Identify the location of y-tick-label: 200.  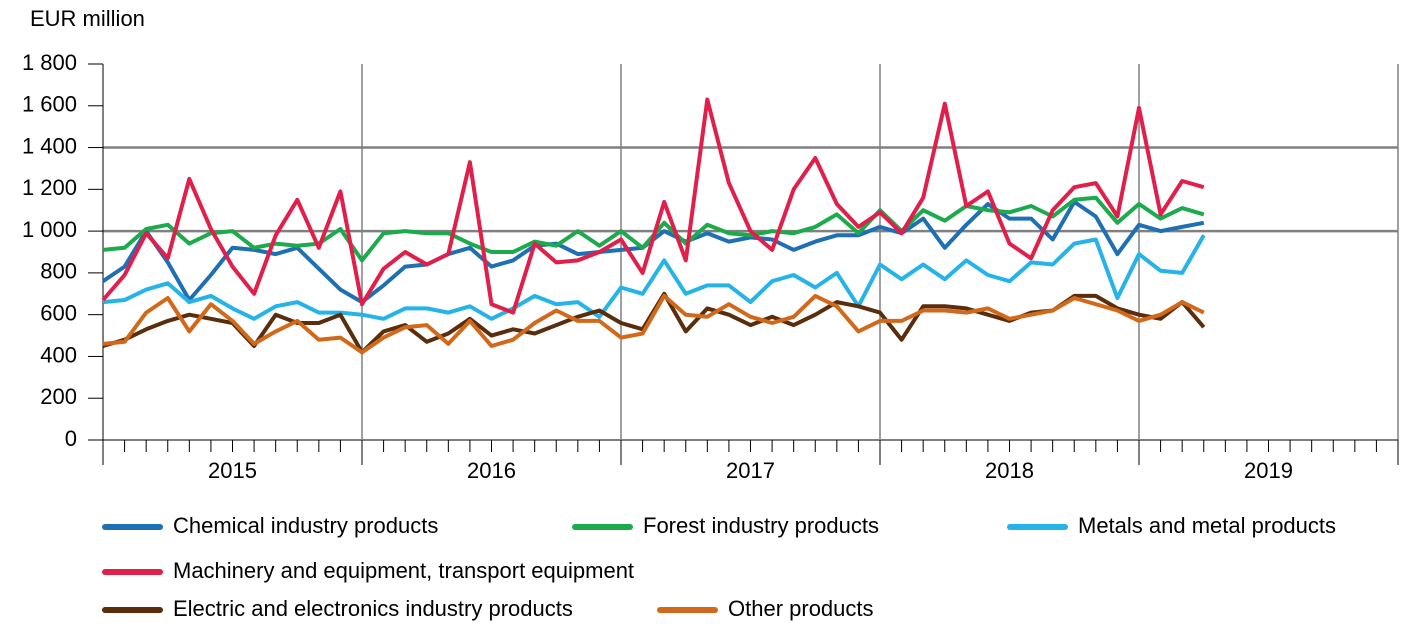
(58, 396).